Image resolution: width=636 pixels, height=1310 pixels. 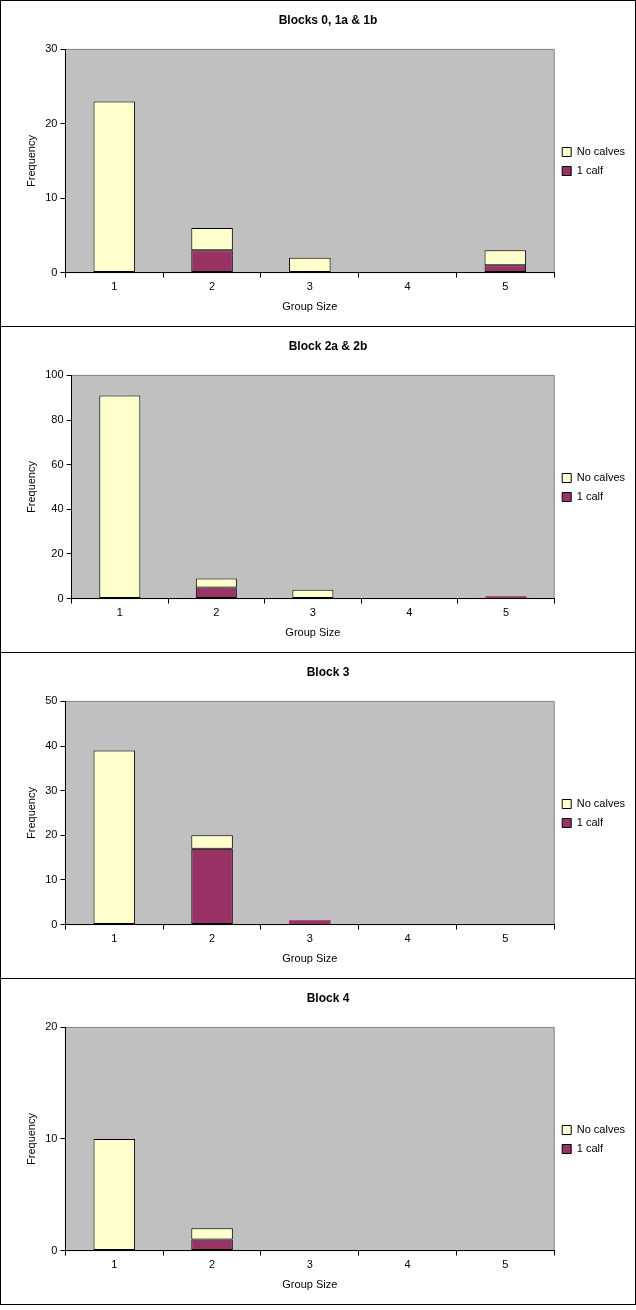 What do you see at coordinates (54, 374) in the screenshot?
I see `y-tick-label: 100` at bounding box center [54, 374].